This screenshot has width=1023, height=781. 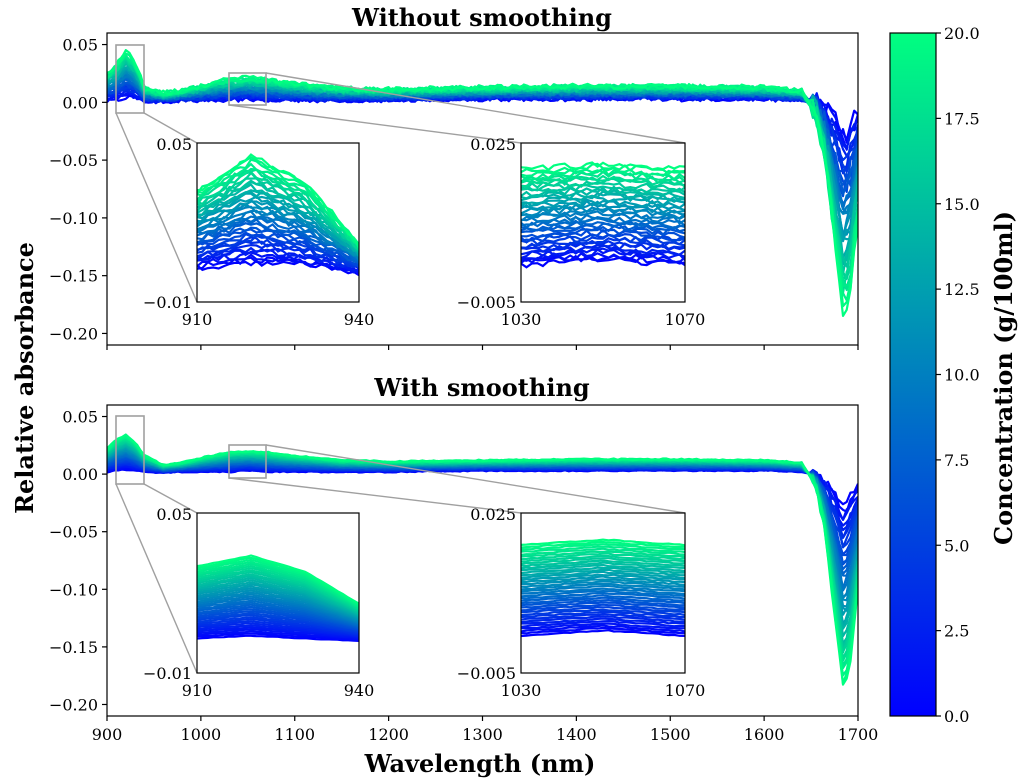 What do you see at coordinates (481, 387) in the screenshot?
I see `panel-bottom-title: With smoothing` at bounding box center [481, 387].